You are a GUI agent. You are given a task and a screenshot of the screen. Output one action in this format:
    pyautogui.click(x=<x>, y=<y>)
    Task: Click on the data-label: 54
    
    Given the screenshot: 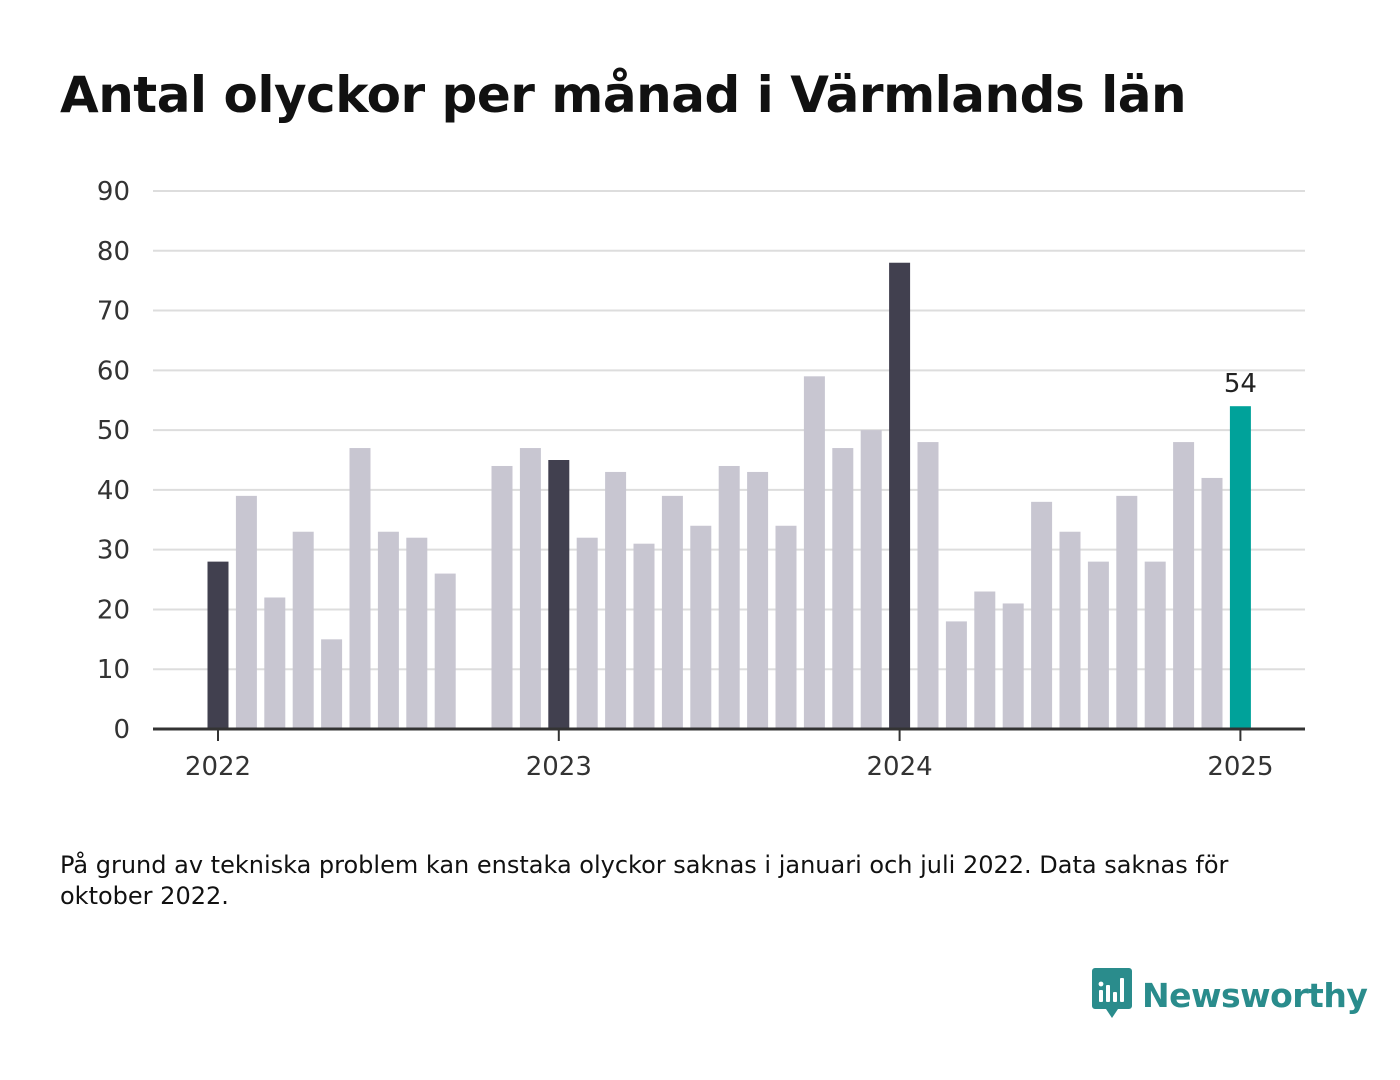 What is the action you would take?
    pyautogui.click(x=1240, y=384)
    